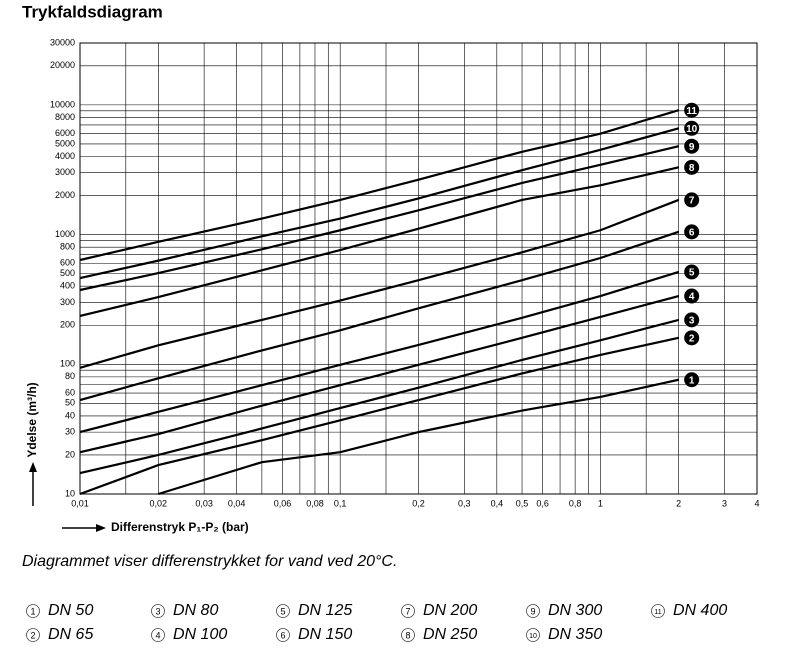 The width and height of the screenshot is (800, 661). I want to click on x-tick-label: 0,06, so click(283, 503).